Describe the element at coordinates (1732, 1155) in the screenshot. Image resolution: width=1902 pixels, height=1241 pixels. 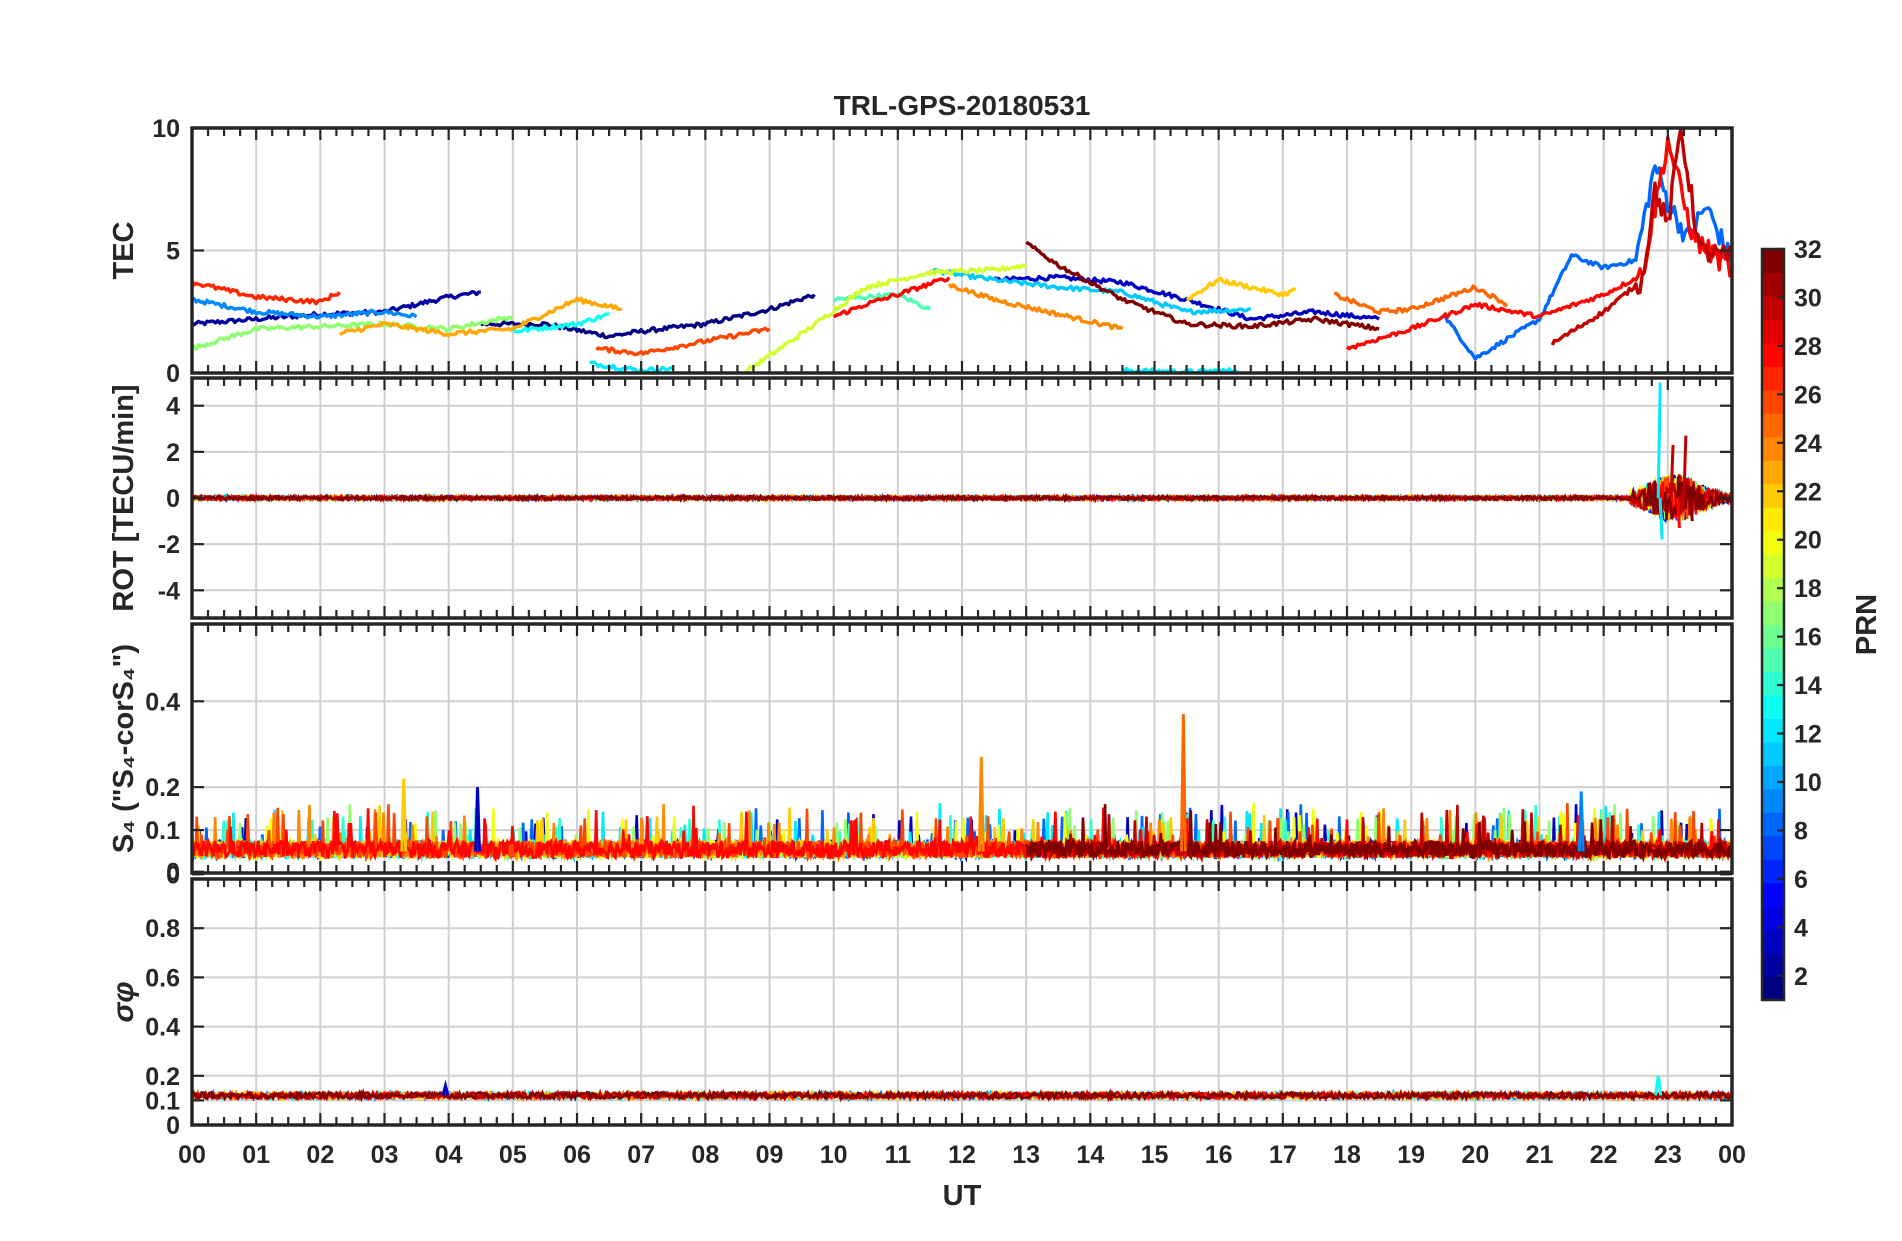
I see `x-tick-label: 00` at that location.